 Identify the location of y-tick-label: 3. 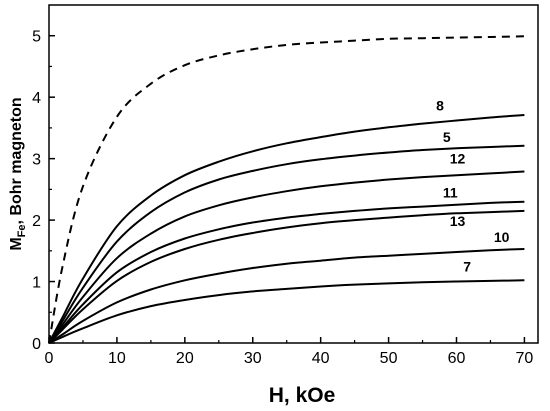
(36, 160).